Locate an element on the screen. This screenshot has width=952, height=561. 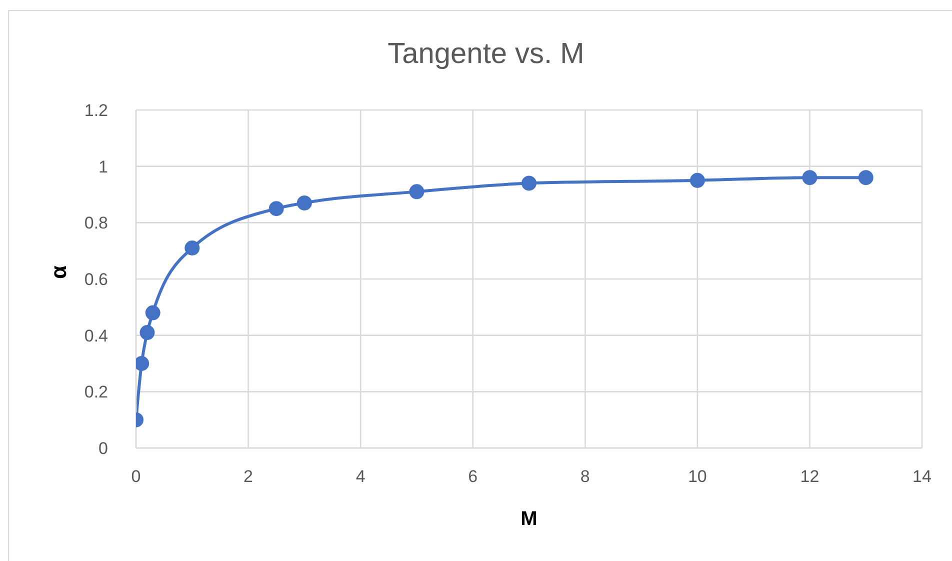
y-tick-label: 1 is located at coordinates (103, 166).